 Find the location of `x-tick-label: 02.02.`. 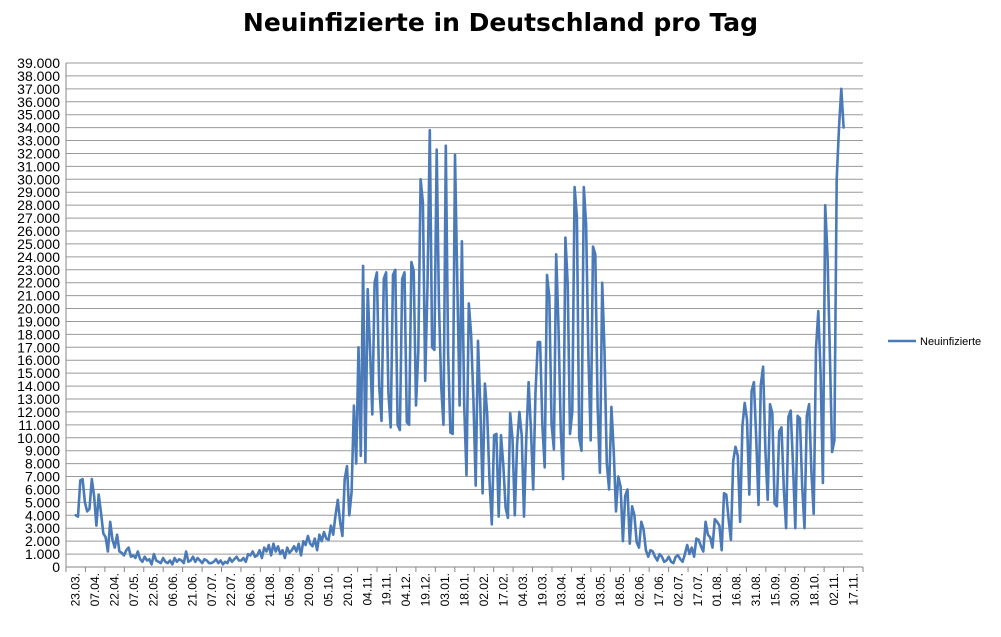

x-tick-label: 02.02. is located at coordinates (484, 589).